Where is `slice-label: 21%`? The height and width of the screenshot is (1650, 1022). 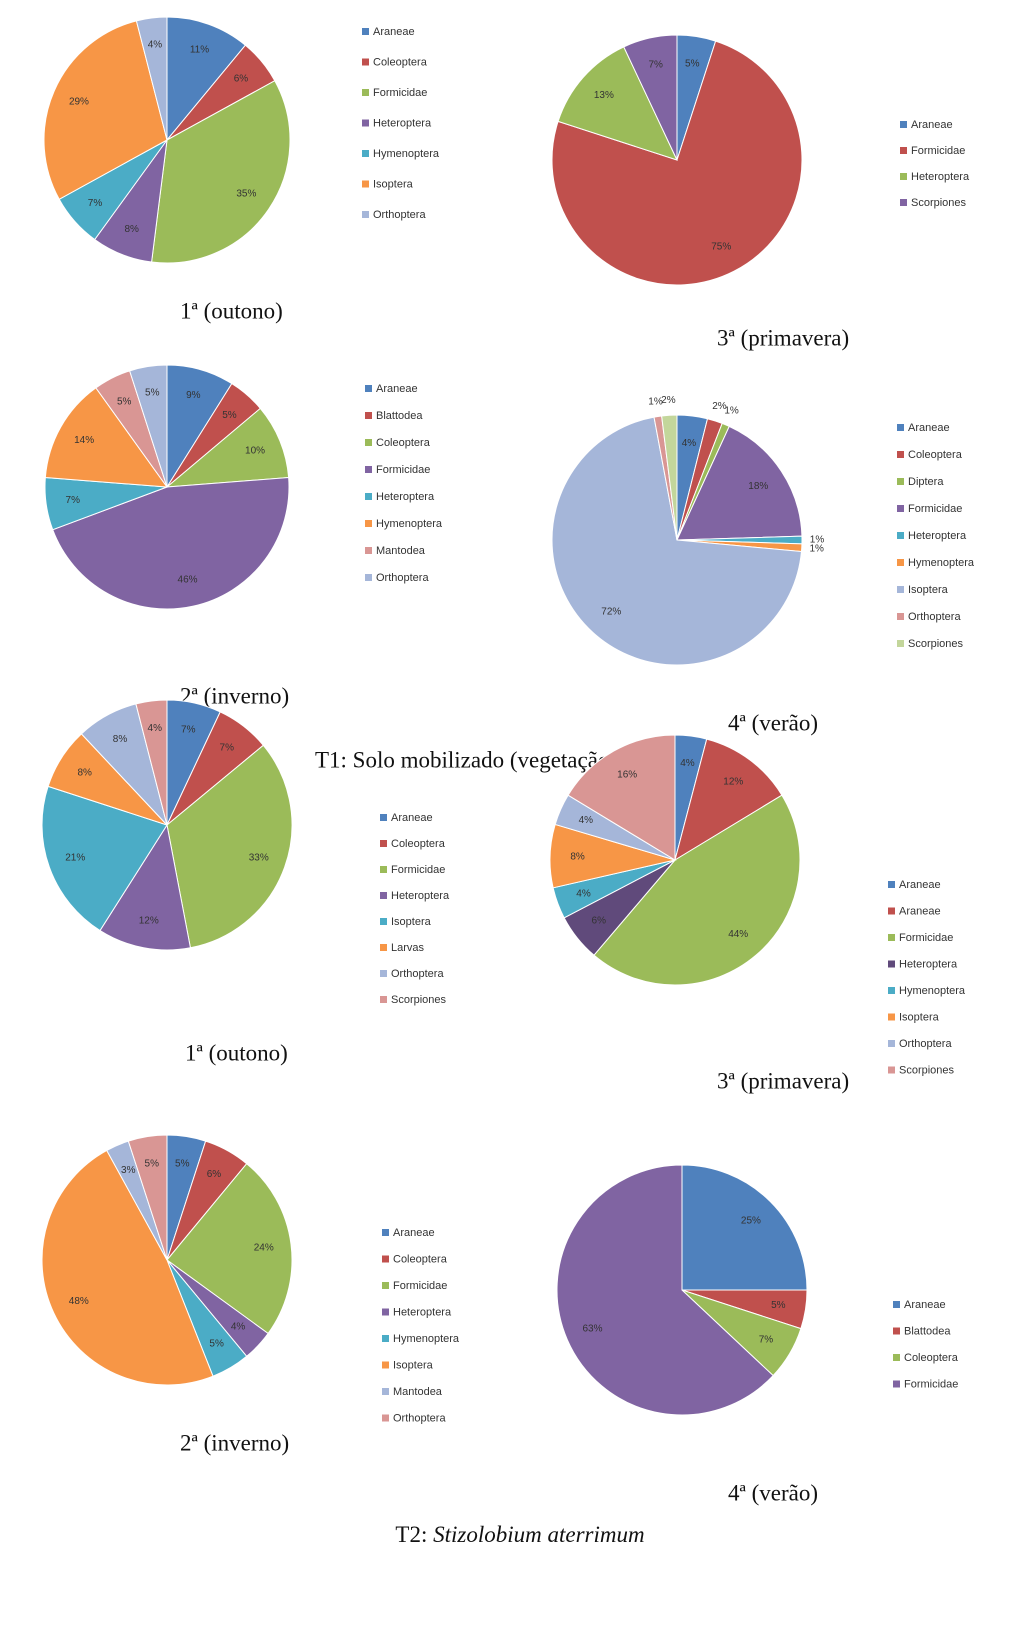
slice-label: 21% is located at coordinates (75, 858).